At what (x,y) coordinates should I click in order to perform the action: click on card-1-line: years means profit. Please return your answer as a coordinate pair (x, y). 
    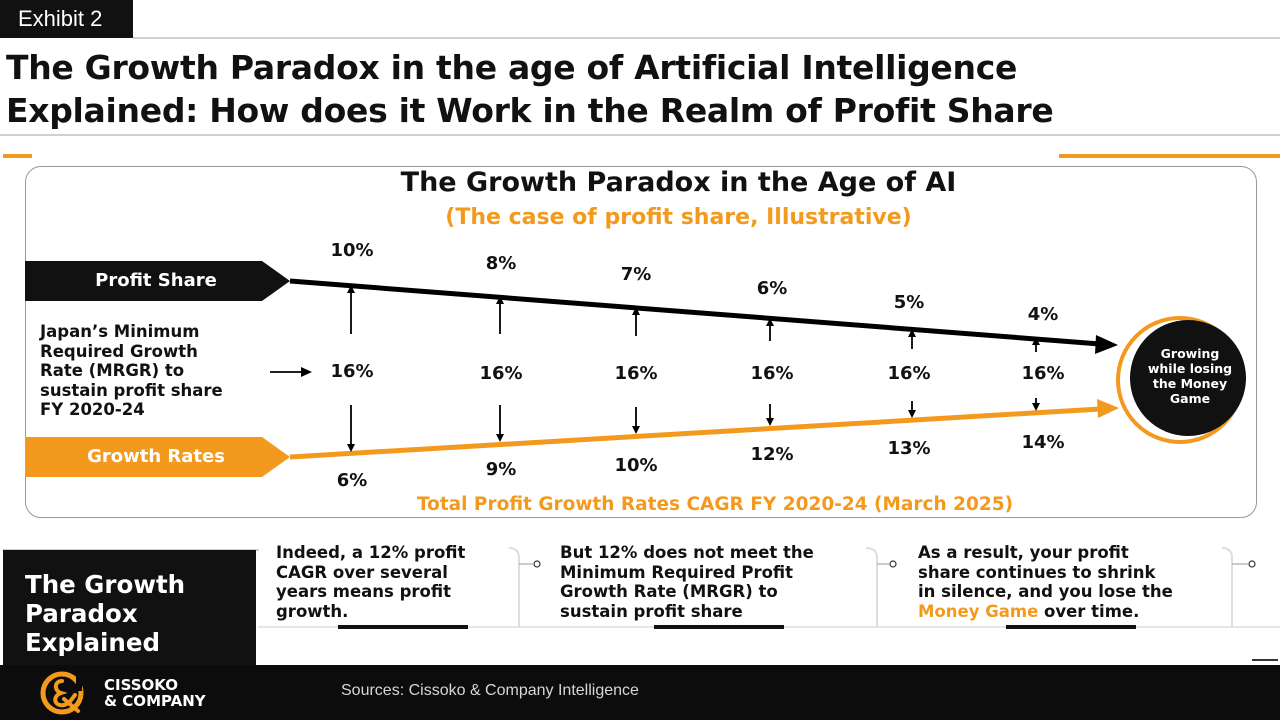
    Looking at the image, I should click on (364, 591).